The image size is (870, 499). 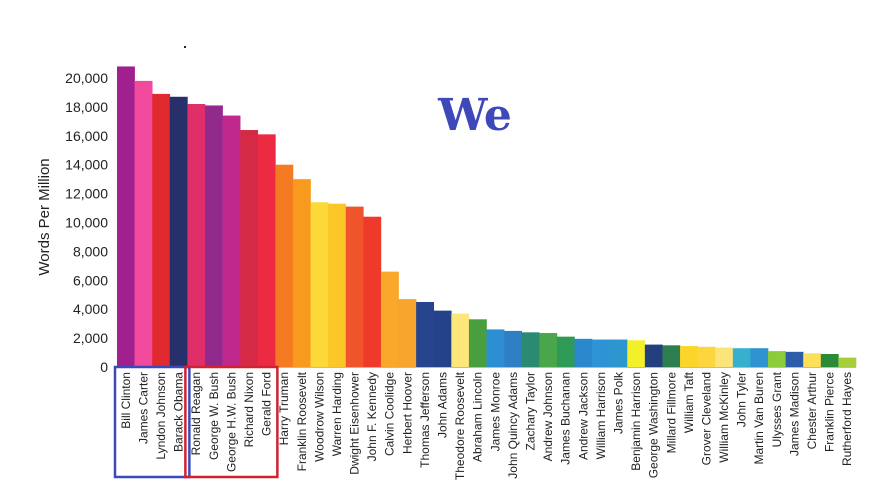 I want to click on x-tick-label: George W. Bush, so click(x=214, y=416).